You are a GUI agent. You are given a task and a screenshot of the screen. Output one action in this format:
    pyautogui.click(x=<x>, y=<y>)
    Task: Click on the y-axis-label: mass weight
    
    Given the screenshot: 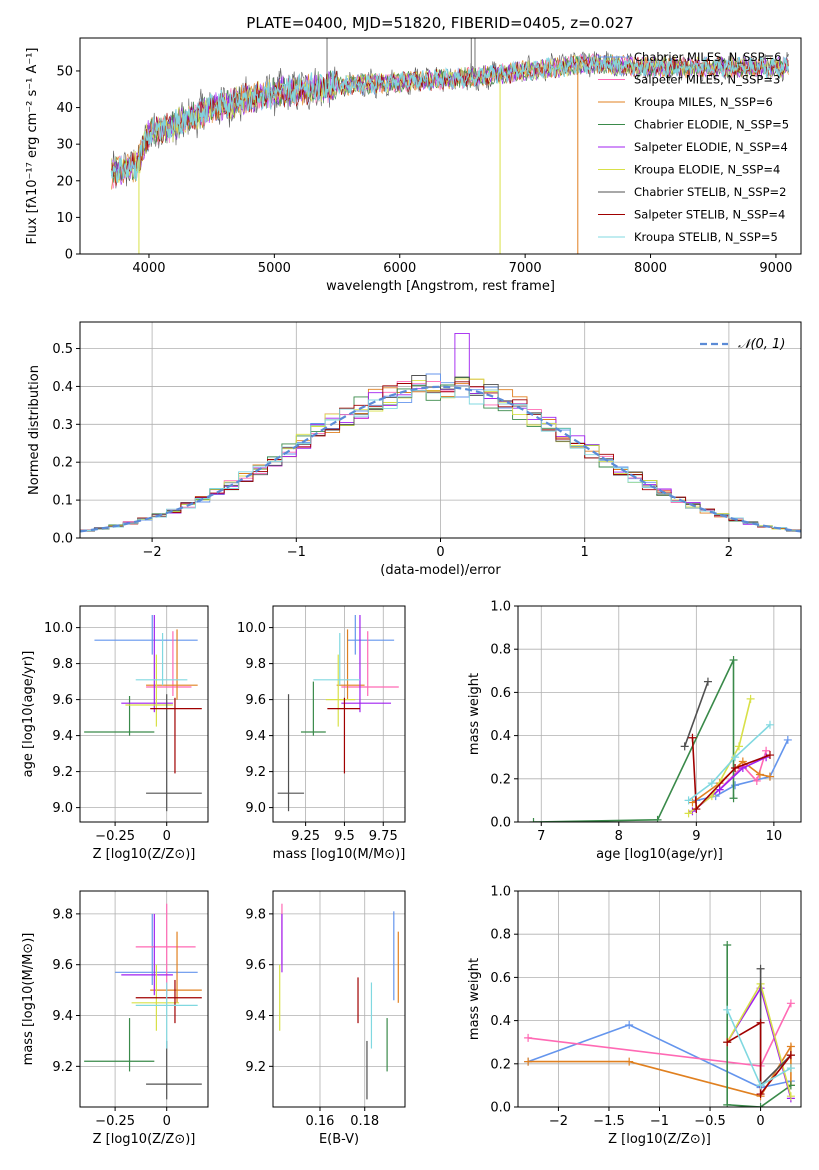 What is the action you would take?
    pyautogui.click(x=474, y=714)
    